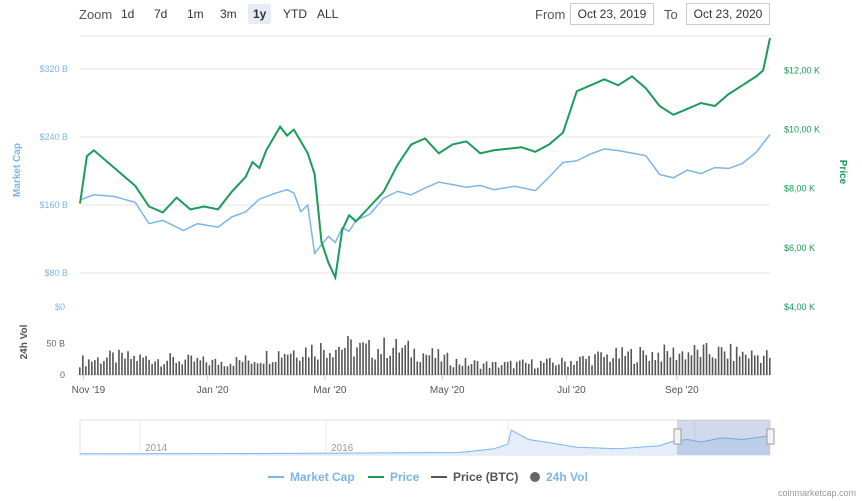 The height and width of the screenshot is (501, 862). I want to click on zoom-3m-button: 3m, so click(228, 14).